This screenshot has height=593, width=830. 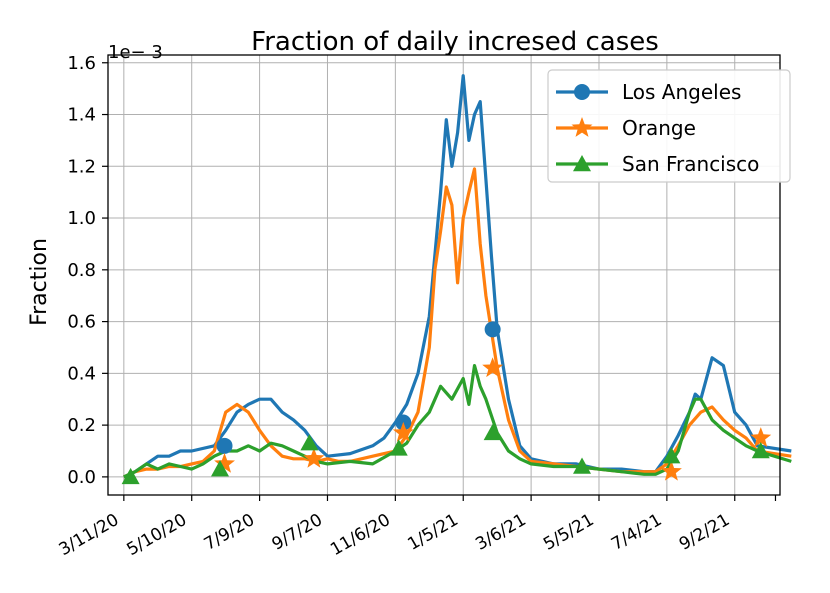 What do you see at coordinates (297, 532) in the screenshot?
I see `x-tick-label: 9/7/20` at bounding box center [297, 532].